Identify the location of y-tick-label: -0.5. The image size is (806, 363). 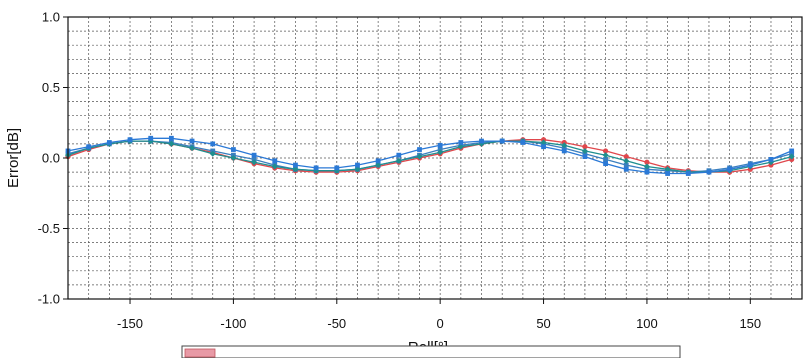
(49, 228).